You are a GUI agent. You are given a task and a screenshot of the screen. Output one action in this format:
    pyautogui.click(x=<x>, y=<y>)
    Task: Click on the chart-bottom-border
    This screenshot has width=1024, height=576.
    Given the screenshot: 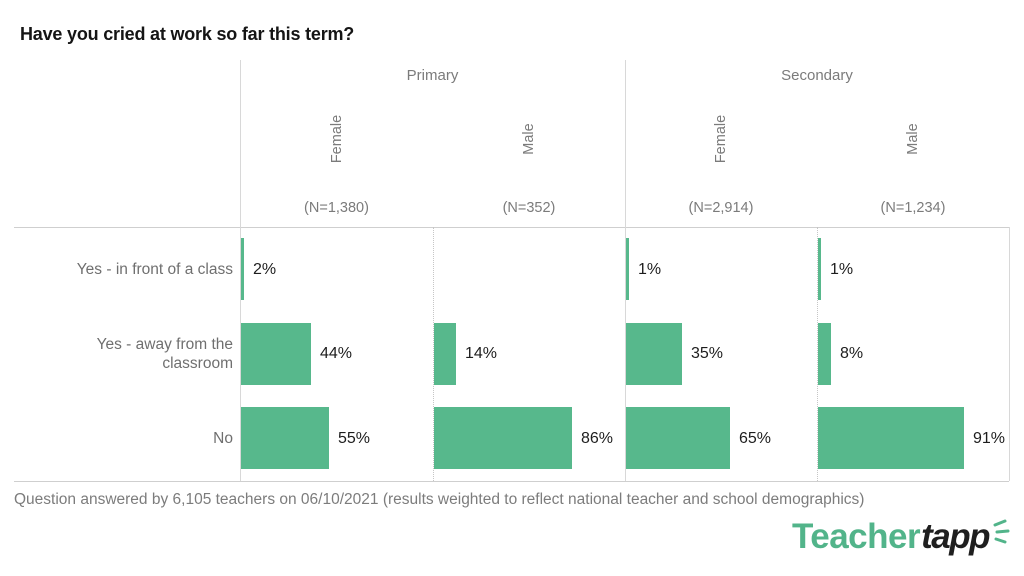 What is the action you would take?
    pyautogui.click(x=511, y=481)
    